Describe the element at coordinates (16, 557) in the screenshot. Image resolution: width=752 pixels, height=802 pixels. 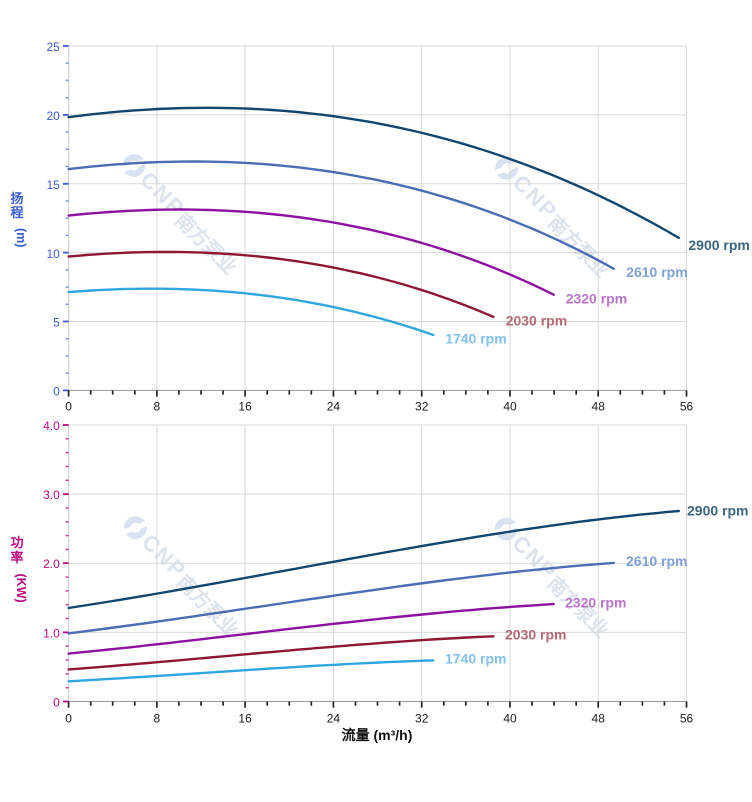
I see `svg-text: 率` at that location.